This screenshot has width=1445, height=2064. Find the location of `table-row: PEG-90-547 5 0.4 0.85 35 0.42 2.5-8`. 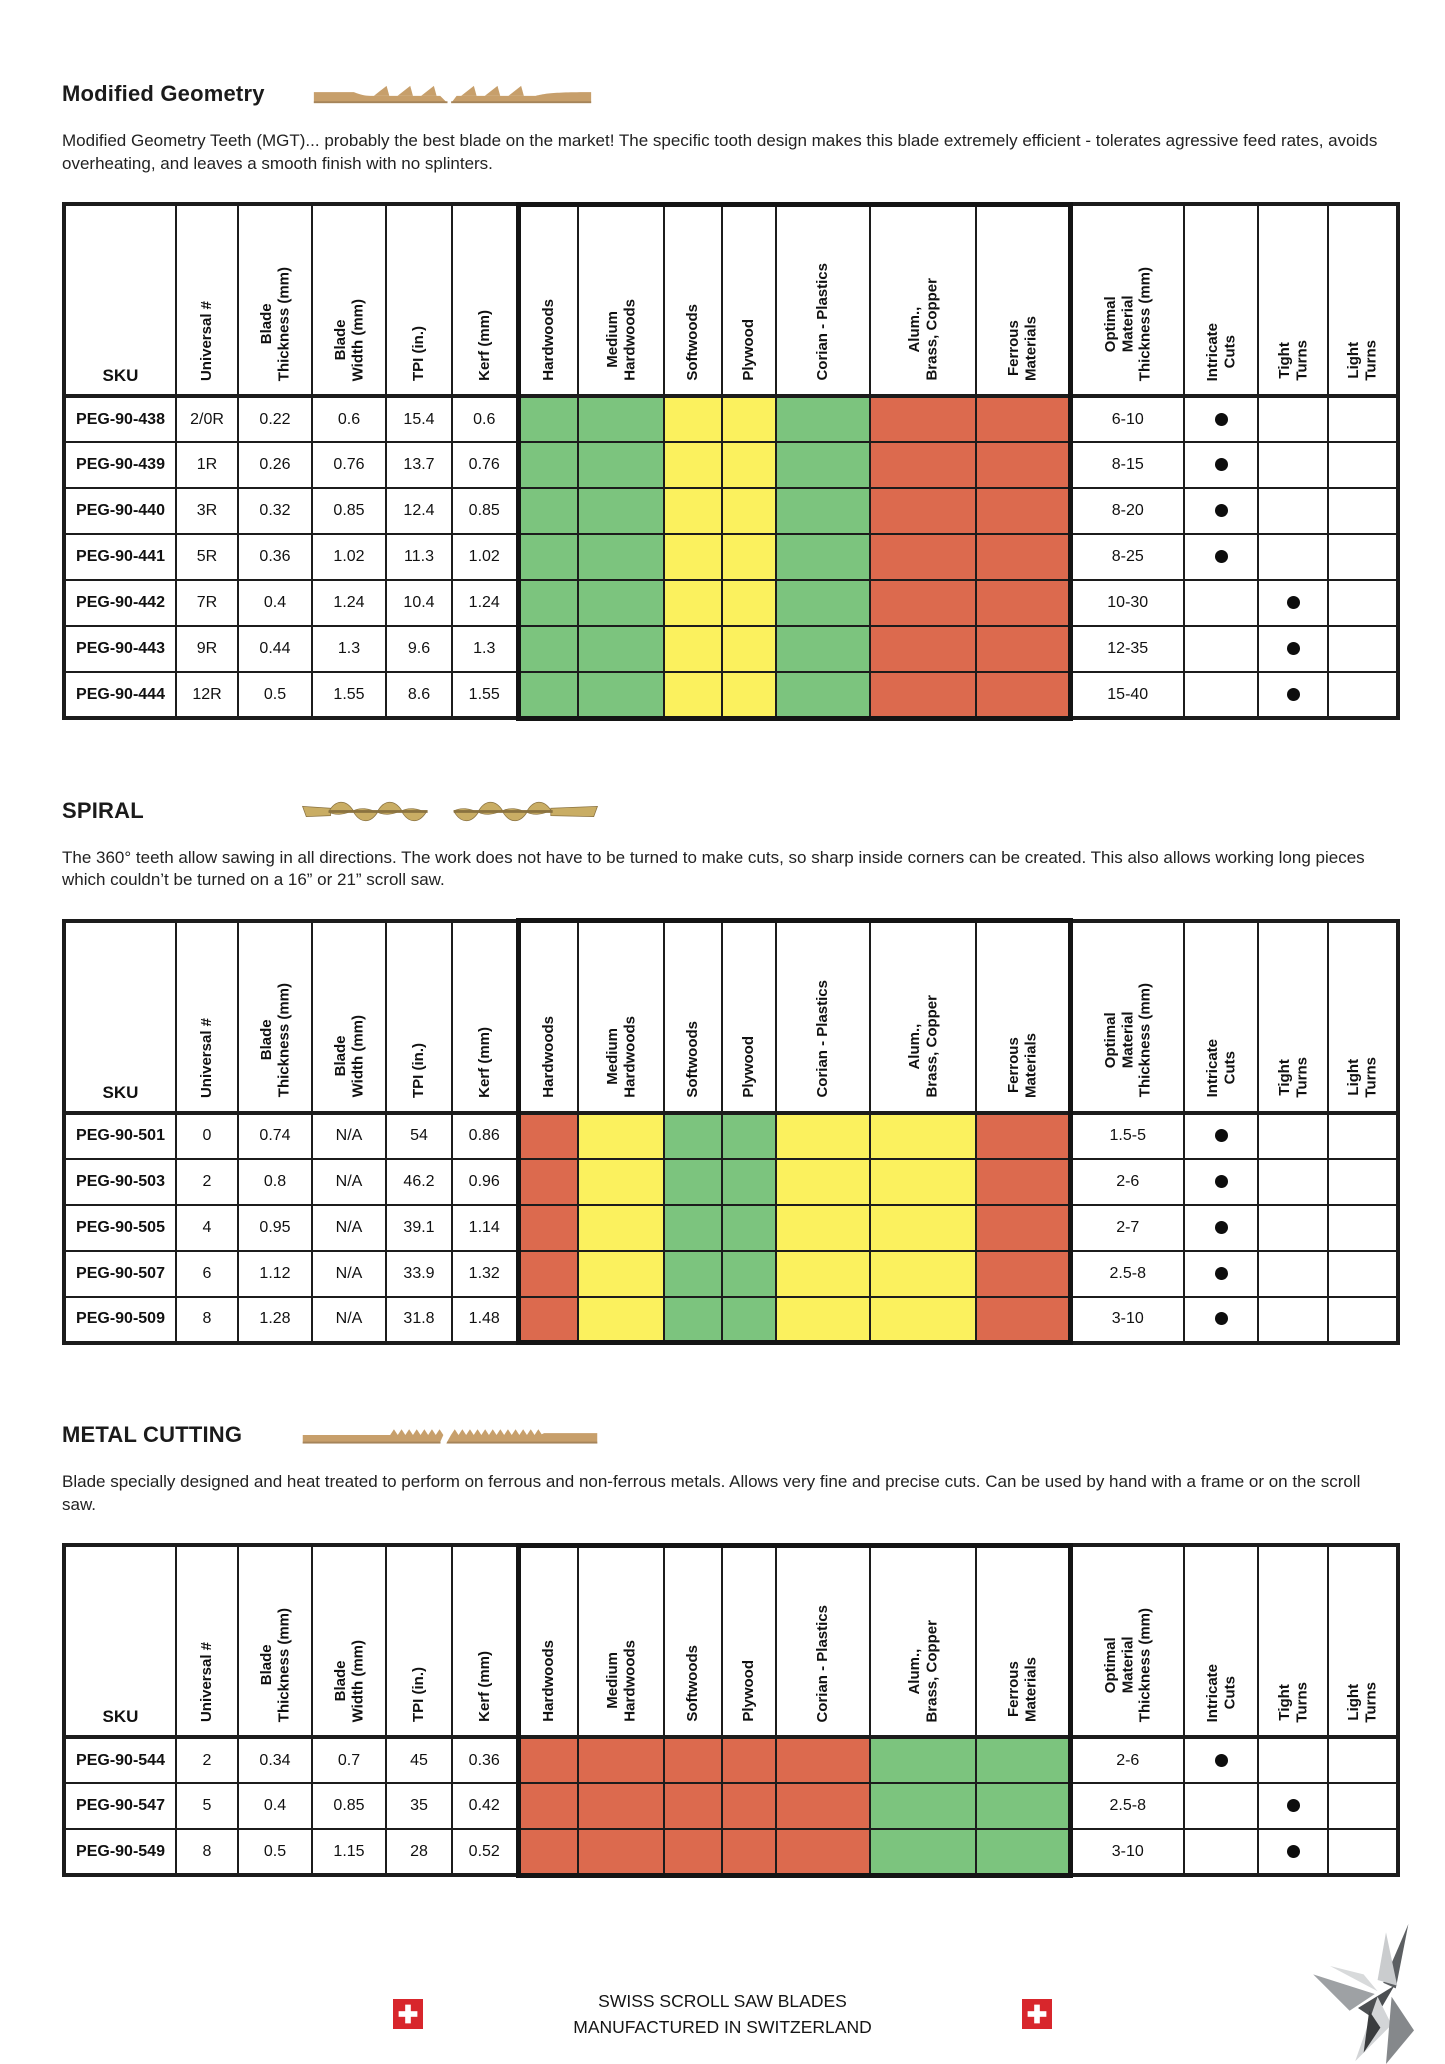

table-row: PEG-90-547 5 0.4 0.85 35 0.42 2.5-8 is located at coordinates (731, 1806).